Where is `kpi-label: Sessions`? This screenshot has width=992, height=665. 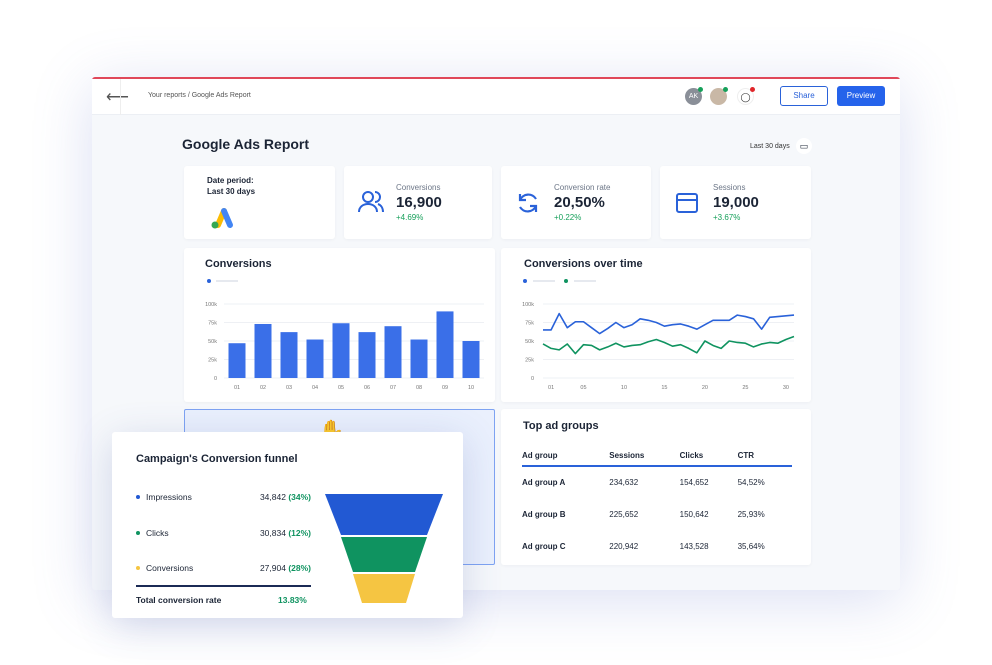
kpi-label: Sessions is located at coordinates (729, 187).